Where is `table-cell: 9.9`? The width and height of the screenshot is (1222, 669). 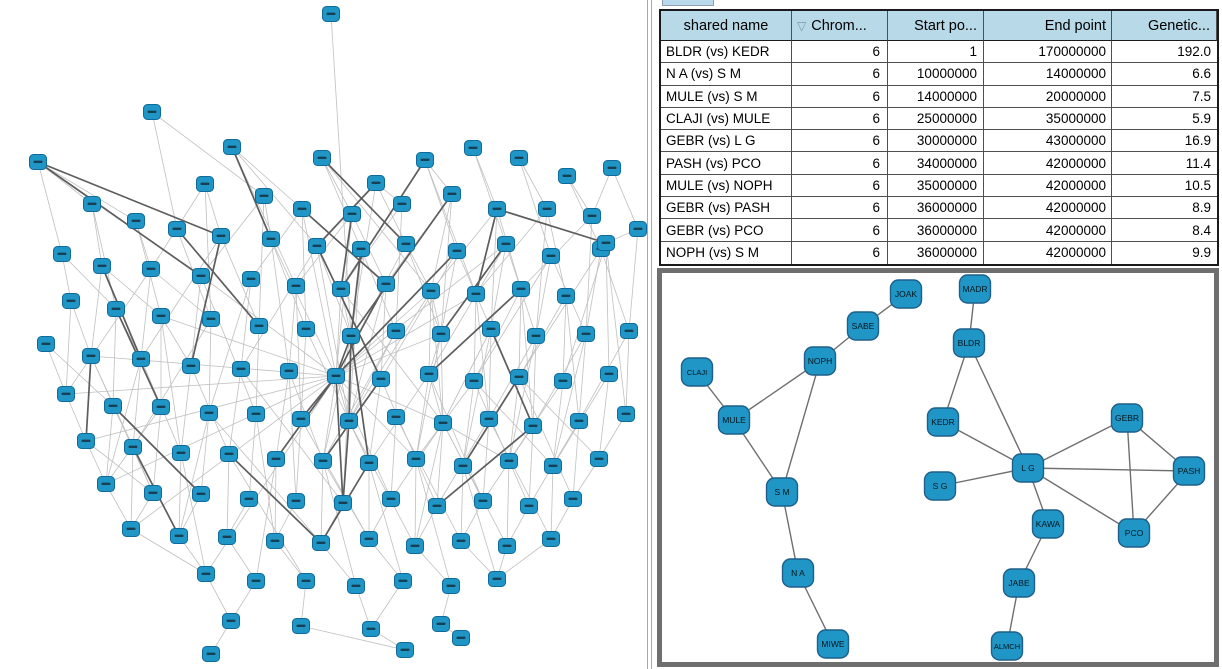
table-cell: 9.9 is located at coordinates (1201, 253).